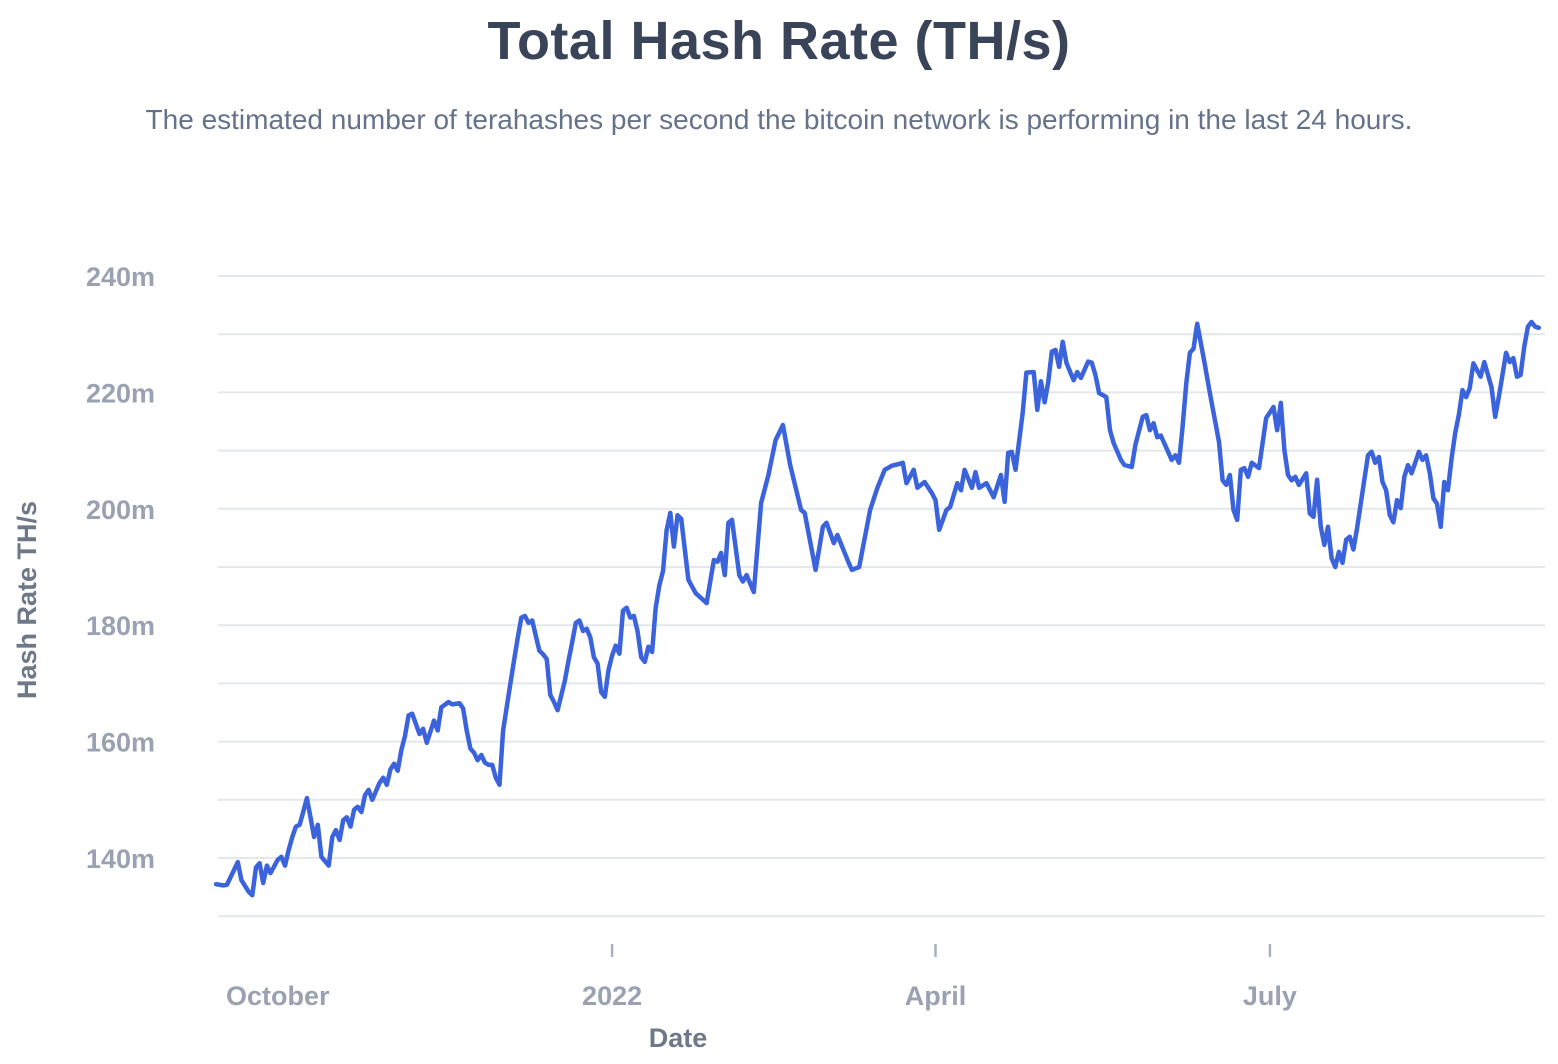  Describe the element at coordinates (120, 510) in the screenshot. I see `y-tick-label: 200m` at that location.